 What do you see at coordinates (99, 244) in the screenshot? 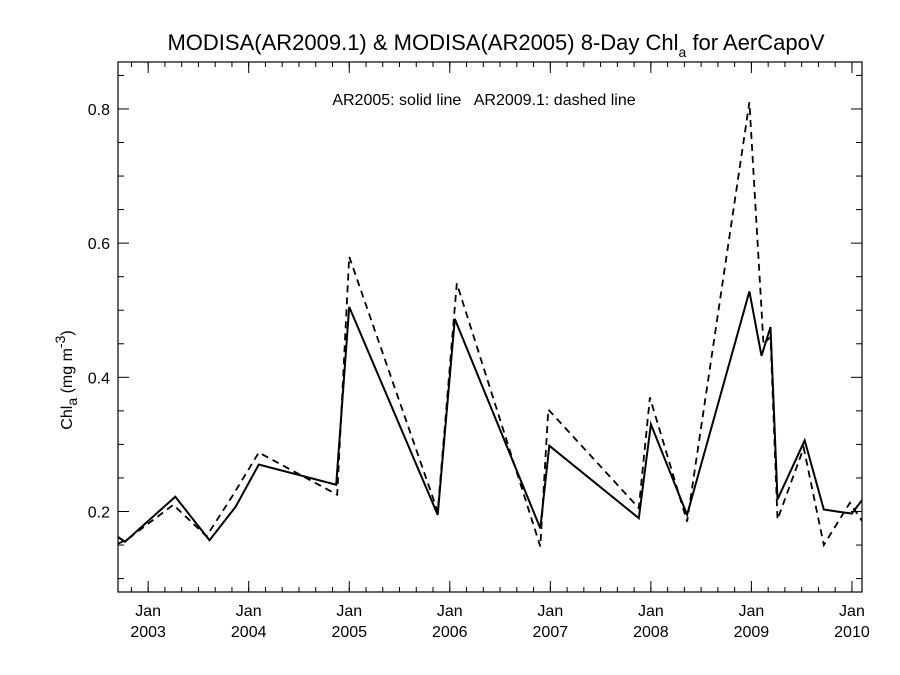
I see `y-tick-label: 0.6` at bounding box center [99, 244].